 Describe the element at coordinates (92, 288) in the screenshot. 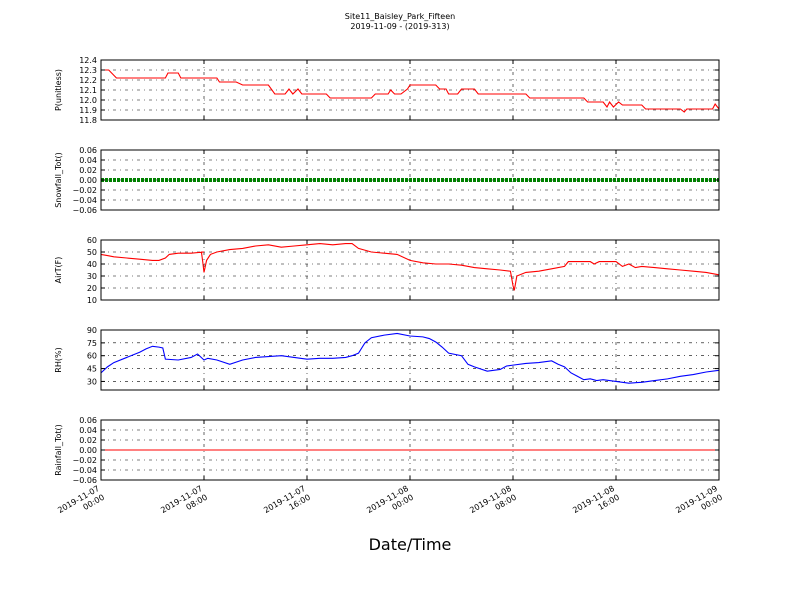

I see `y-tick-label: 20` at that location.